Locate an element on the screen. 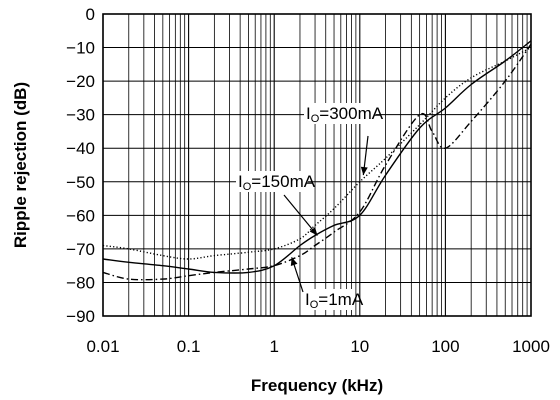 This screenshot has height=400, width=560. y-tick-label: 0 is located at coordinates (90, 14).